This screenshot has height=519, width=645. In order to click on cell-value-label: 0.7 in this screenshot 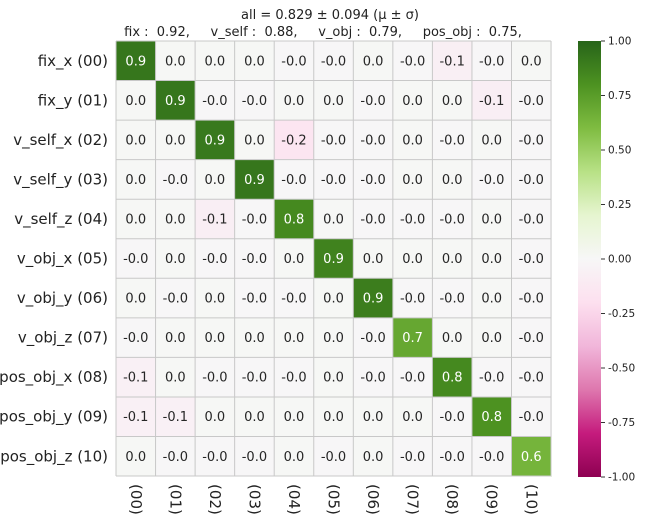, I will do `click(412, 338)`.